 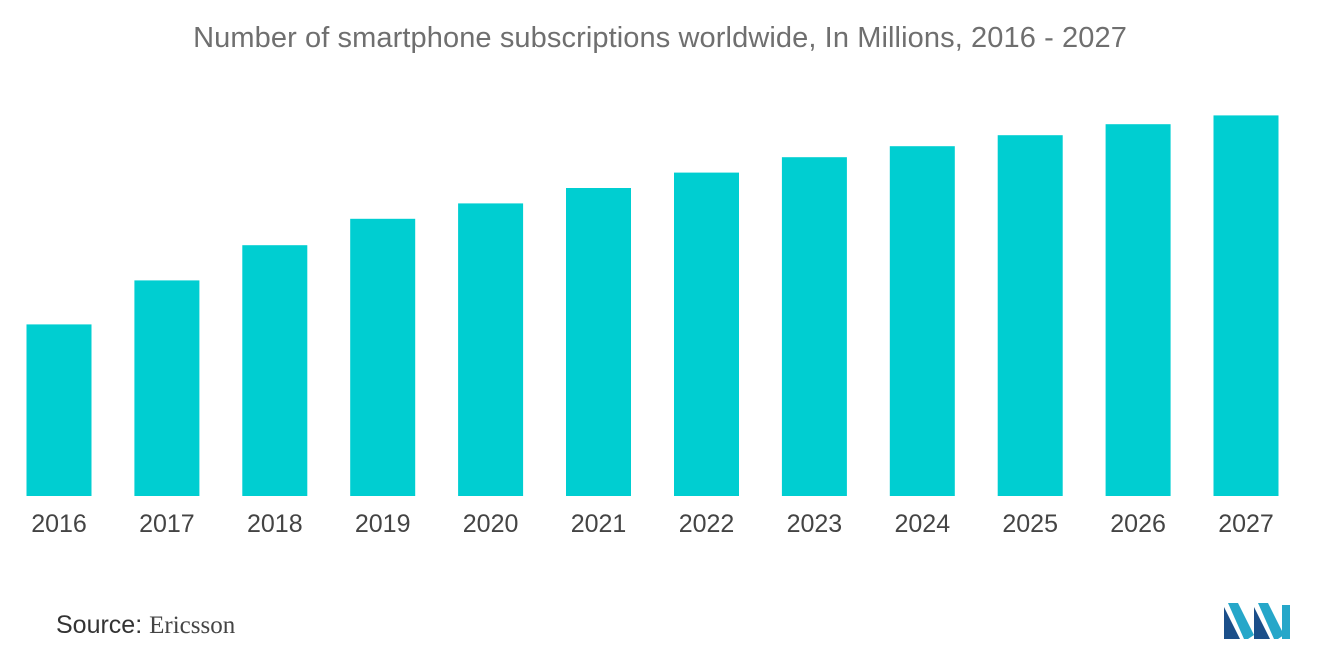 What do you see at coordinates (599, 524) in the screenshot?
I see `x-tick-label-2021: 2021` at bounding box center [599, 524].